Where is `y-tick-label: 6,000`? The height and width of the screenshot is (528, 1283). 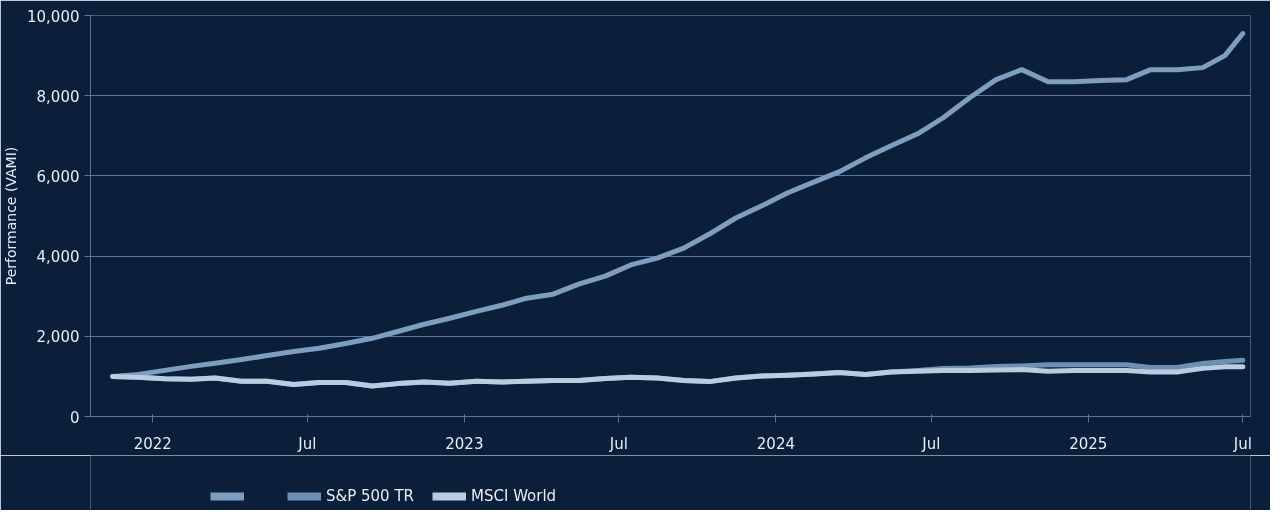
y-tick-label: 6,000 is located at coordinates (58, 176).